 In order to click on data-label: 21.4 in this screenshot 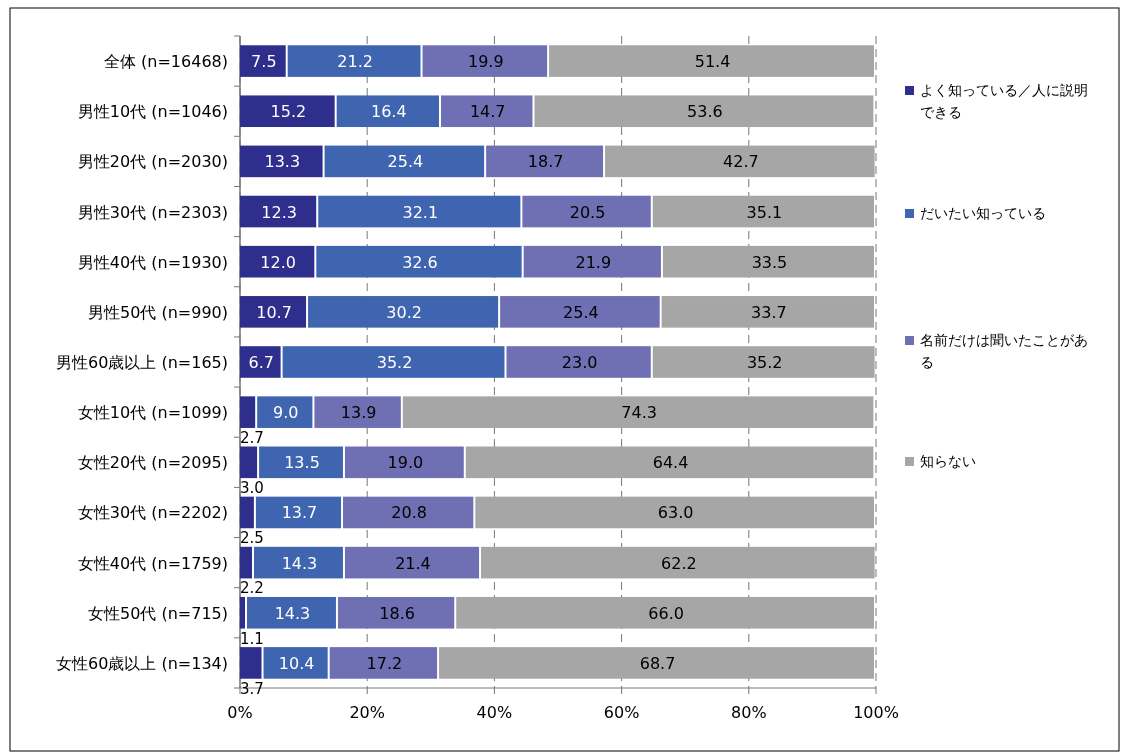, I will do `click(413, 563)`.